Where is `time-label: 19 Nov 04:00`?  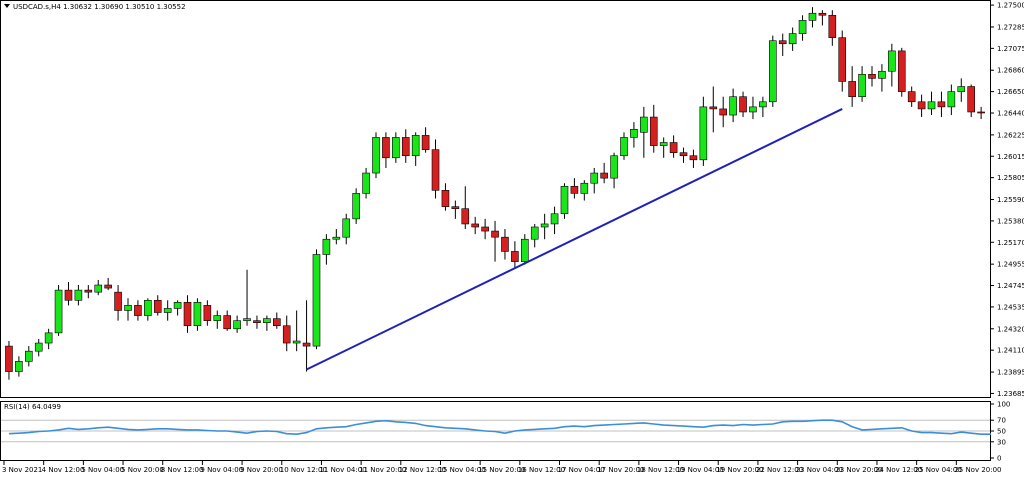
time-label: 19 Nov 04:00 is located at coordinates (700, 470).